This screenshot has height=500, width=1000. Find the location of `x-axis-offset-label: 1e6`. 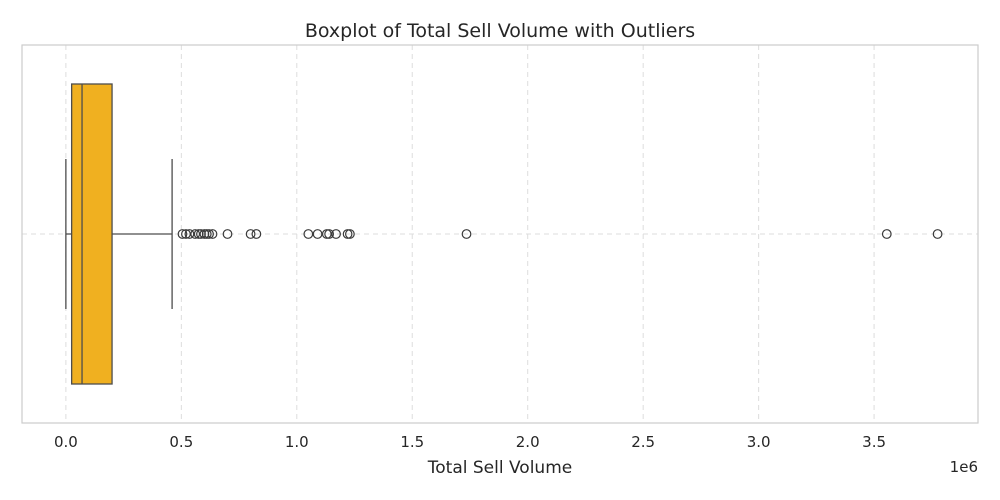

x-axis-offset-label: 1e6 is located at coordinates (964, 467).